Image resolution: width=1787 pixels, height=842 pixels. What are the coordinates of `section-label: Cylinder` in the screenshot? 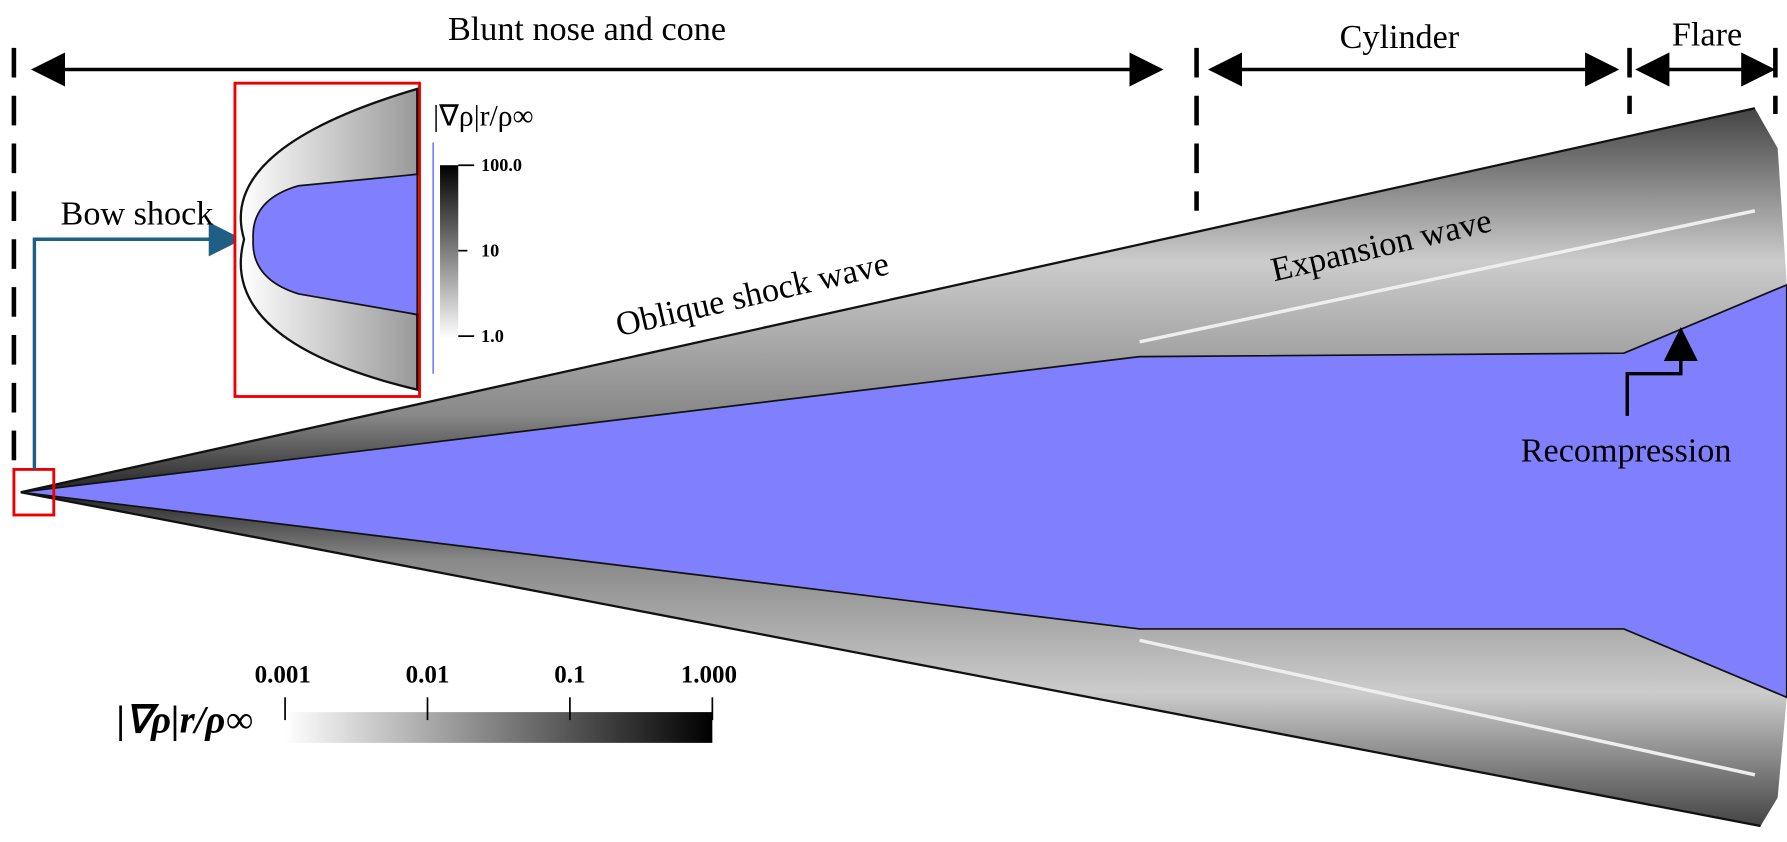 It's located at (1400, 37).